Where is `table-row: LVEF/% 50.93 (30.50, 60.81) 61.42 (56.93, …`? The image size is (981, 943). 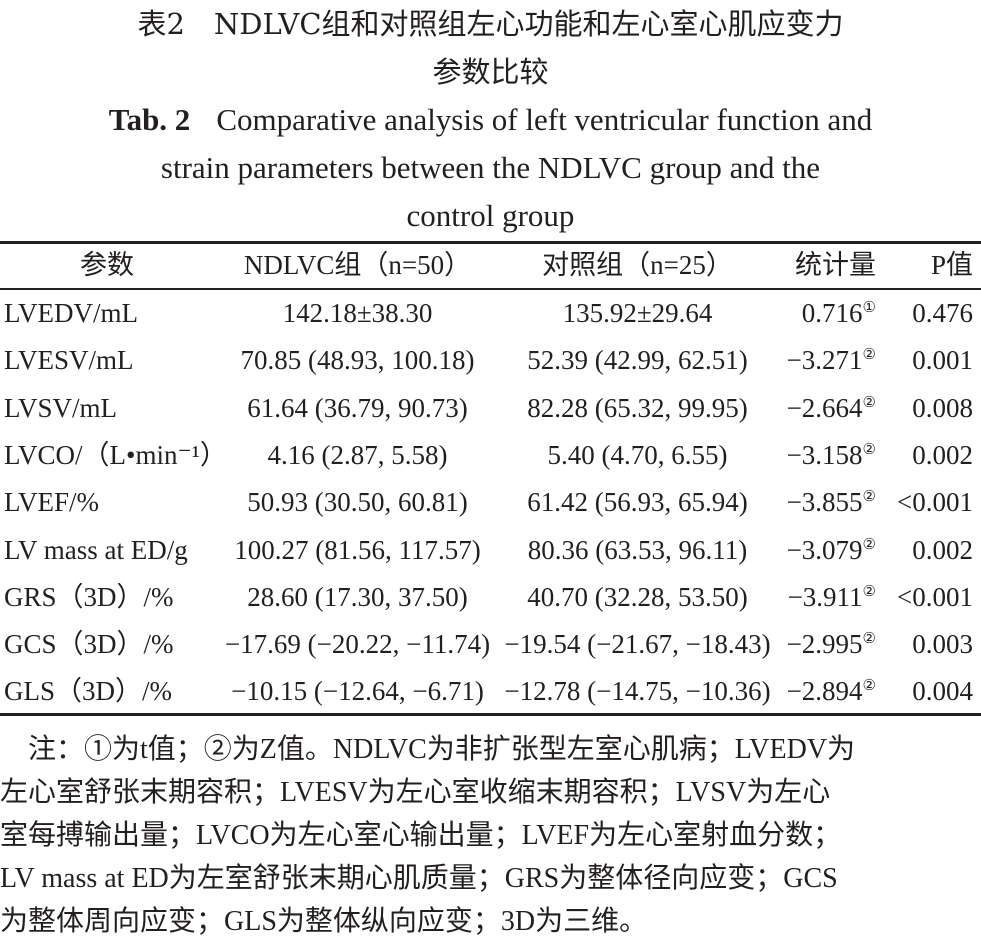
table-row: LVEF/% 50.93 (30.50, 60.81) 61.42 (56.93, … is located at coordinates (490, 502).